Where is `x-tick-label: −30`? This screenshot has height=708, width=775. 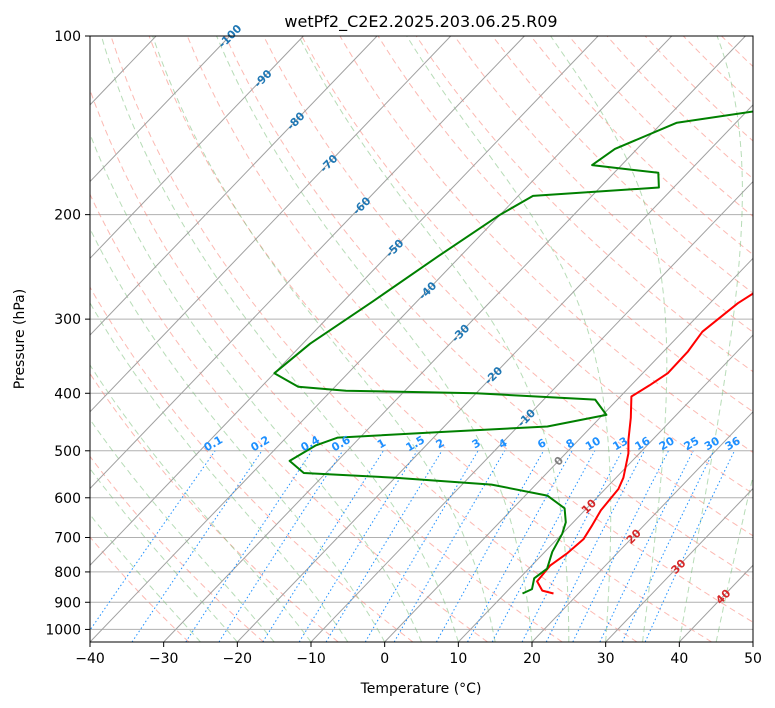
x-tick-label: −30 is located at coordinates (164, 659).